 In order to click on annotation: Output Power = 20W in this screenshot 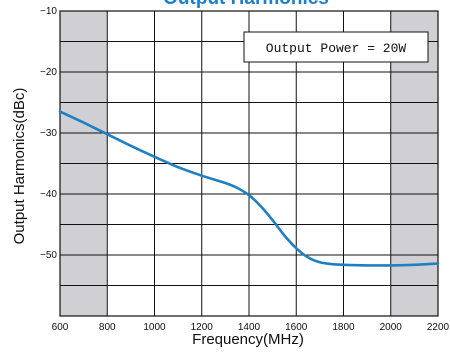, I will do `click(336, 47)`.